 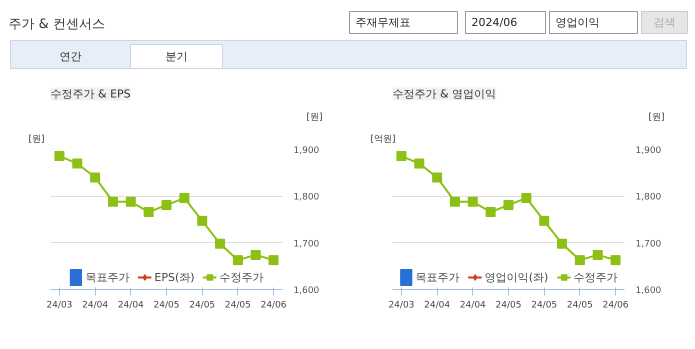 I want to click on y-axis-title: [원], so click(x=36, y=139).